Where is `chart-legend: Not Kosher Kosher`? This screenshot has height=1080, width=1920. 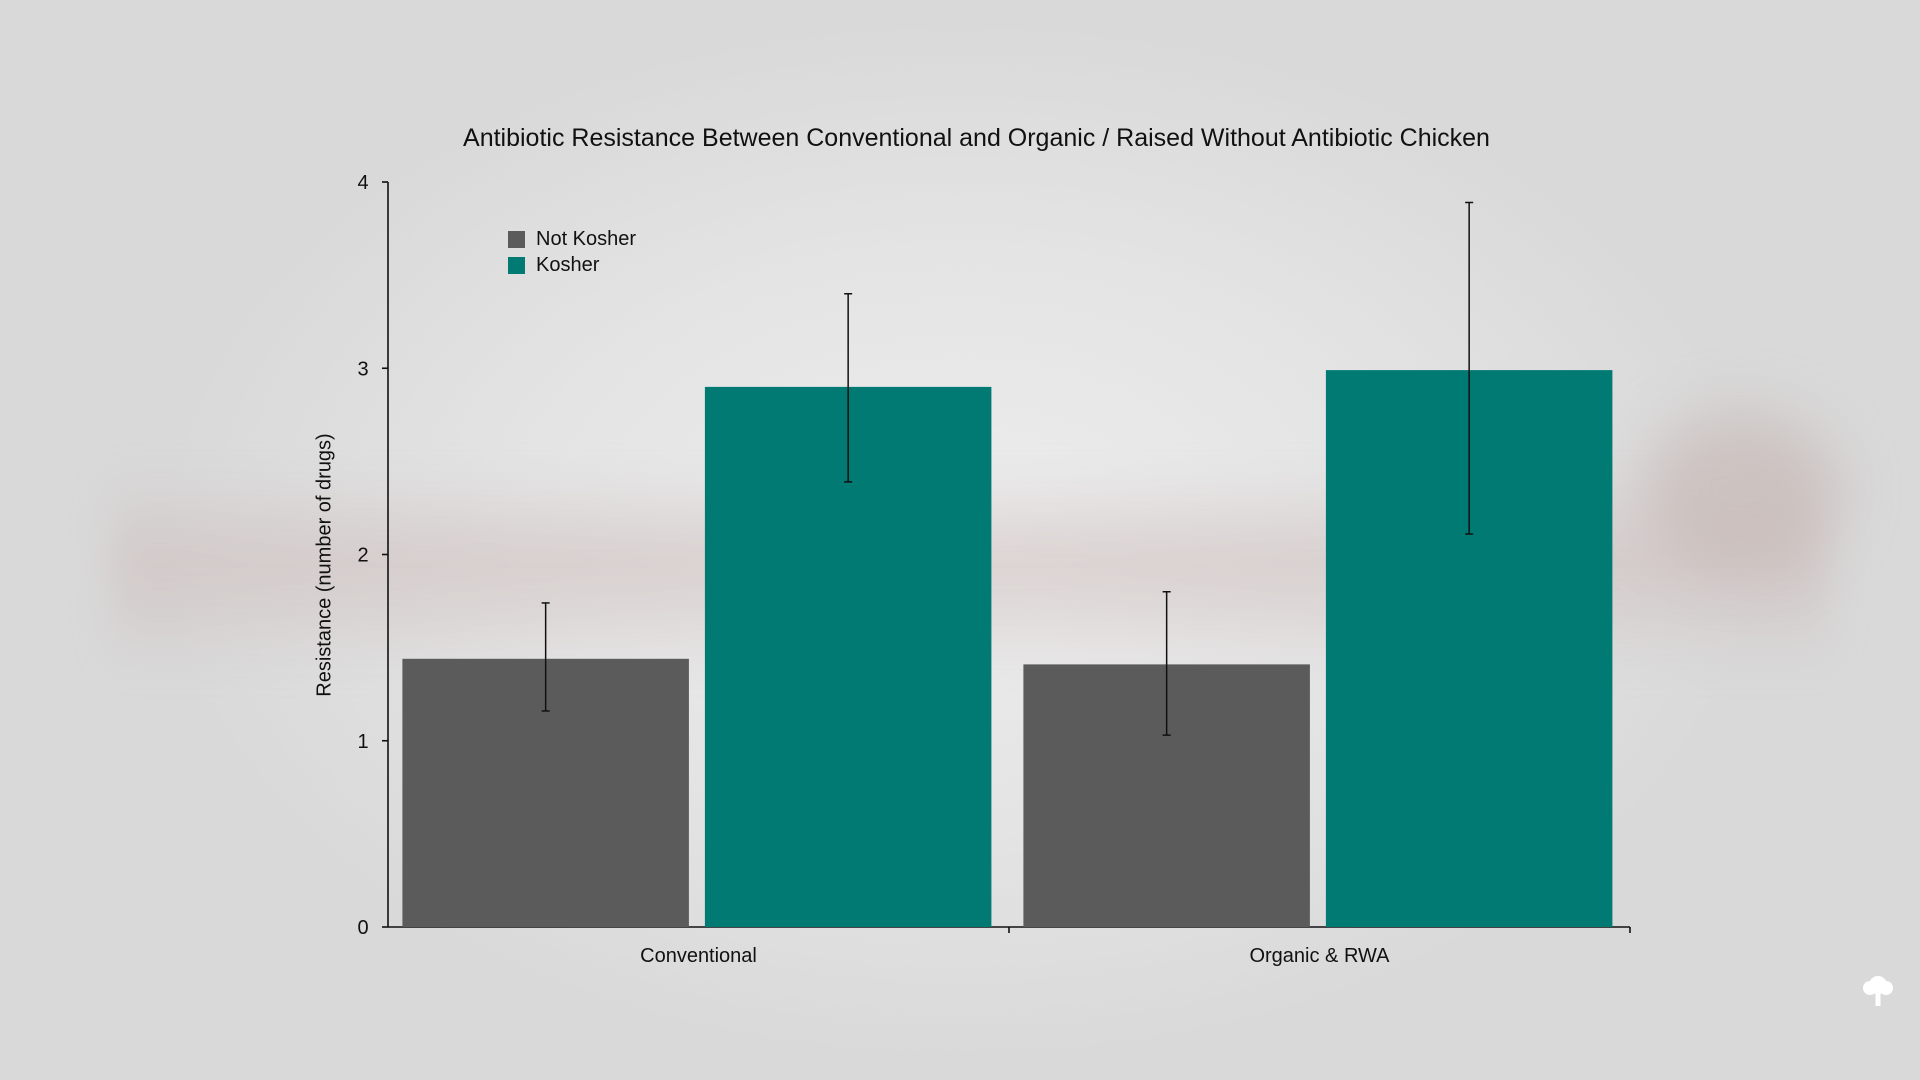 chart-legend: Not Kosher Kosher is located at coordinates (572, 252).